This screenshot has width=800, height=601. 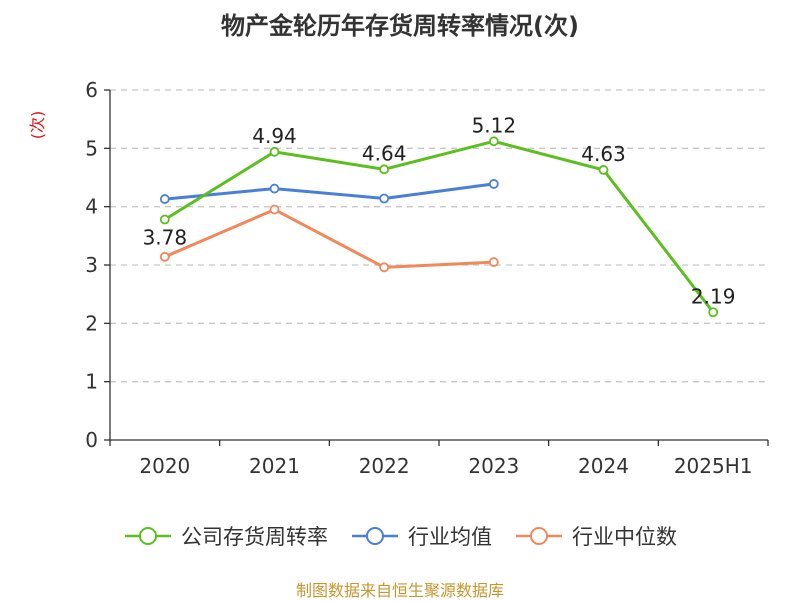 I want to click on data-label: 4.64, so click(x=384, y=153).